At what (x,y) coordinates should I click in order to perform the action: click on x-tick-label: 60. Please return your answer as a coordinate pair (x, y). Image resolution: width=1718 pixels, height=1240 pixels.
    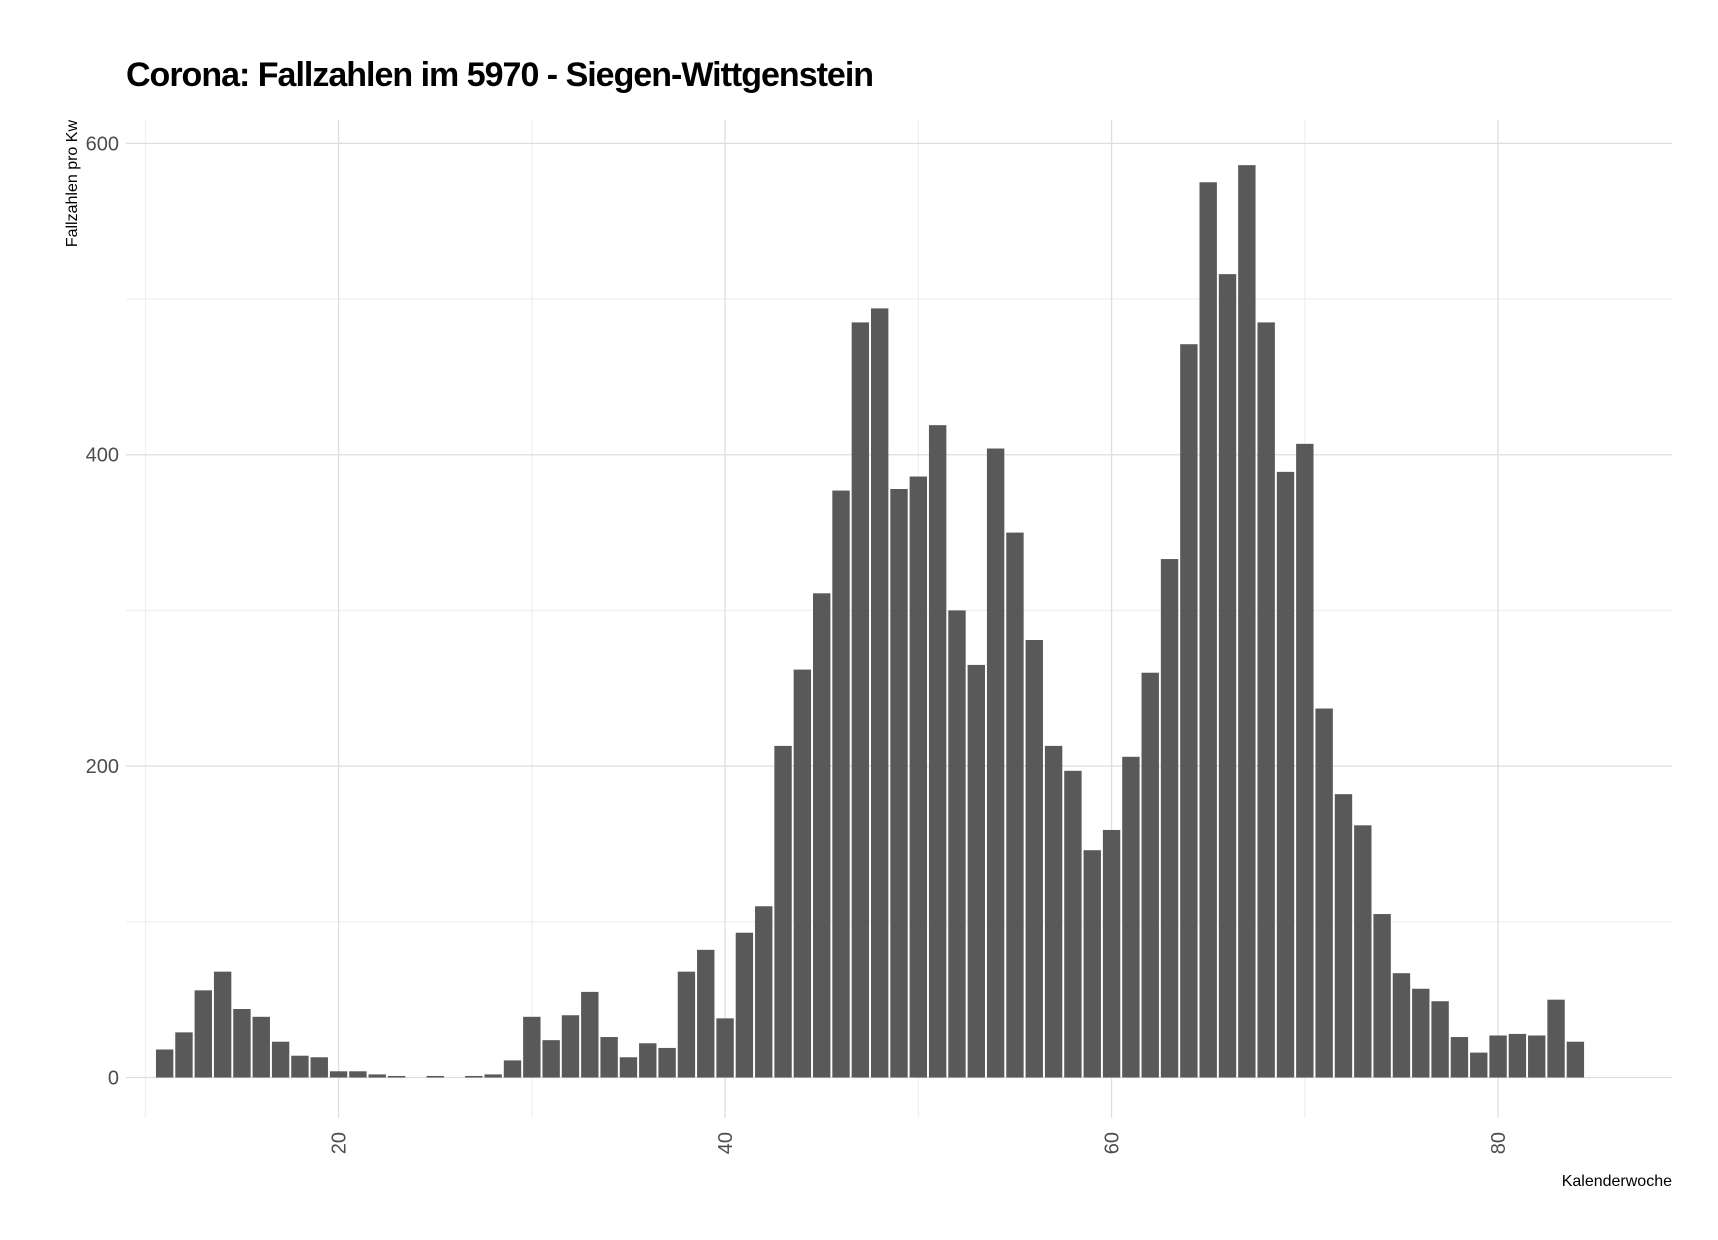
    Looking at the image, I should click on (1113, 1143).